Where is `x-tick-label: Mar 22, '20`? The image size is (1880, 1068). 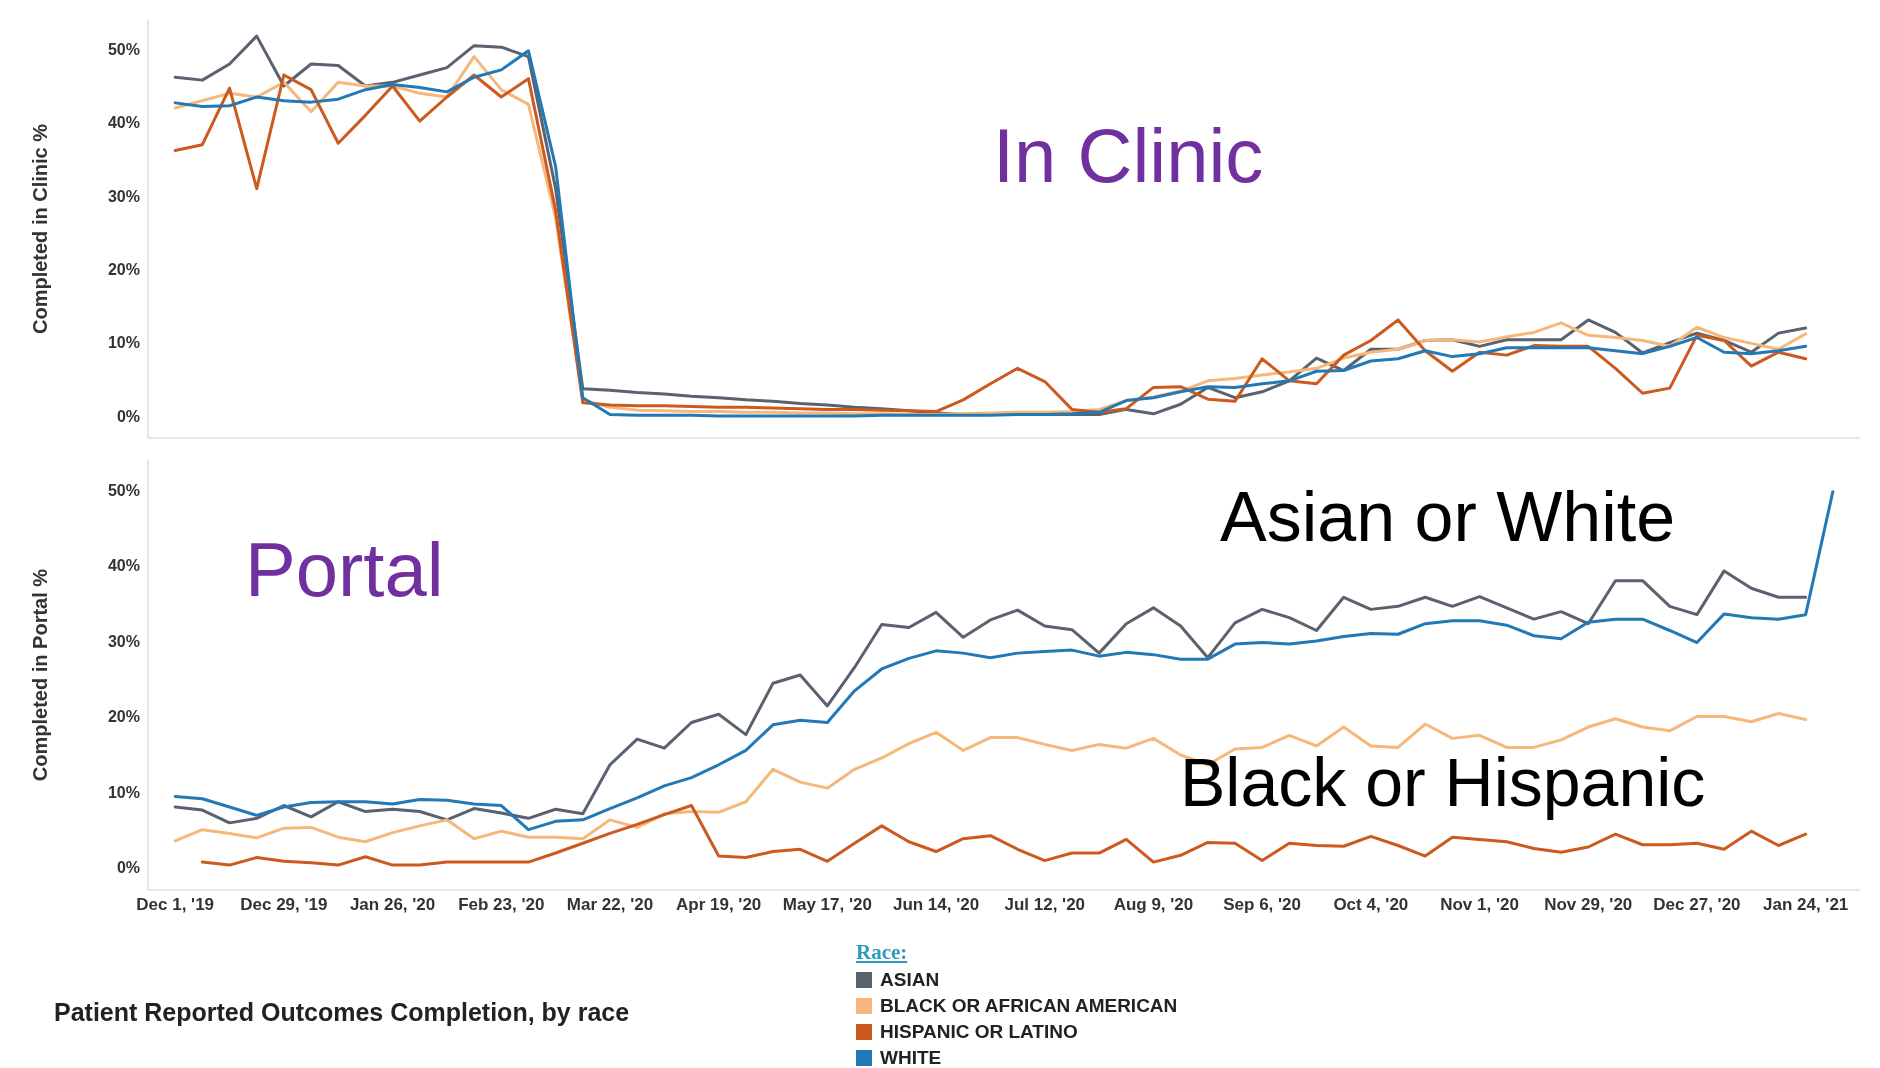 x-tick-label: Mar 22, '20 is located at coordinates (610, 905).